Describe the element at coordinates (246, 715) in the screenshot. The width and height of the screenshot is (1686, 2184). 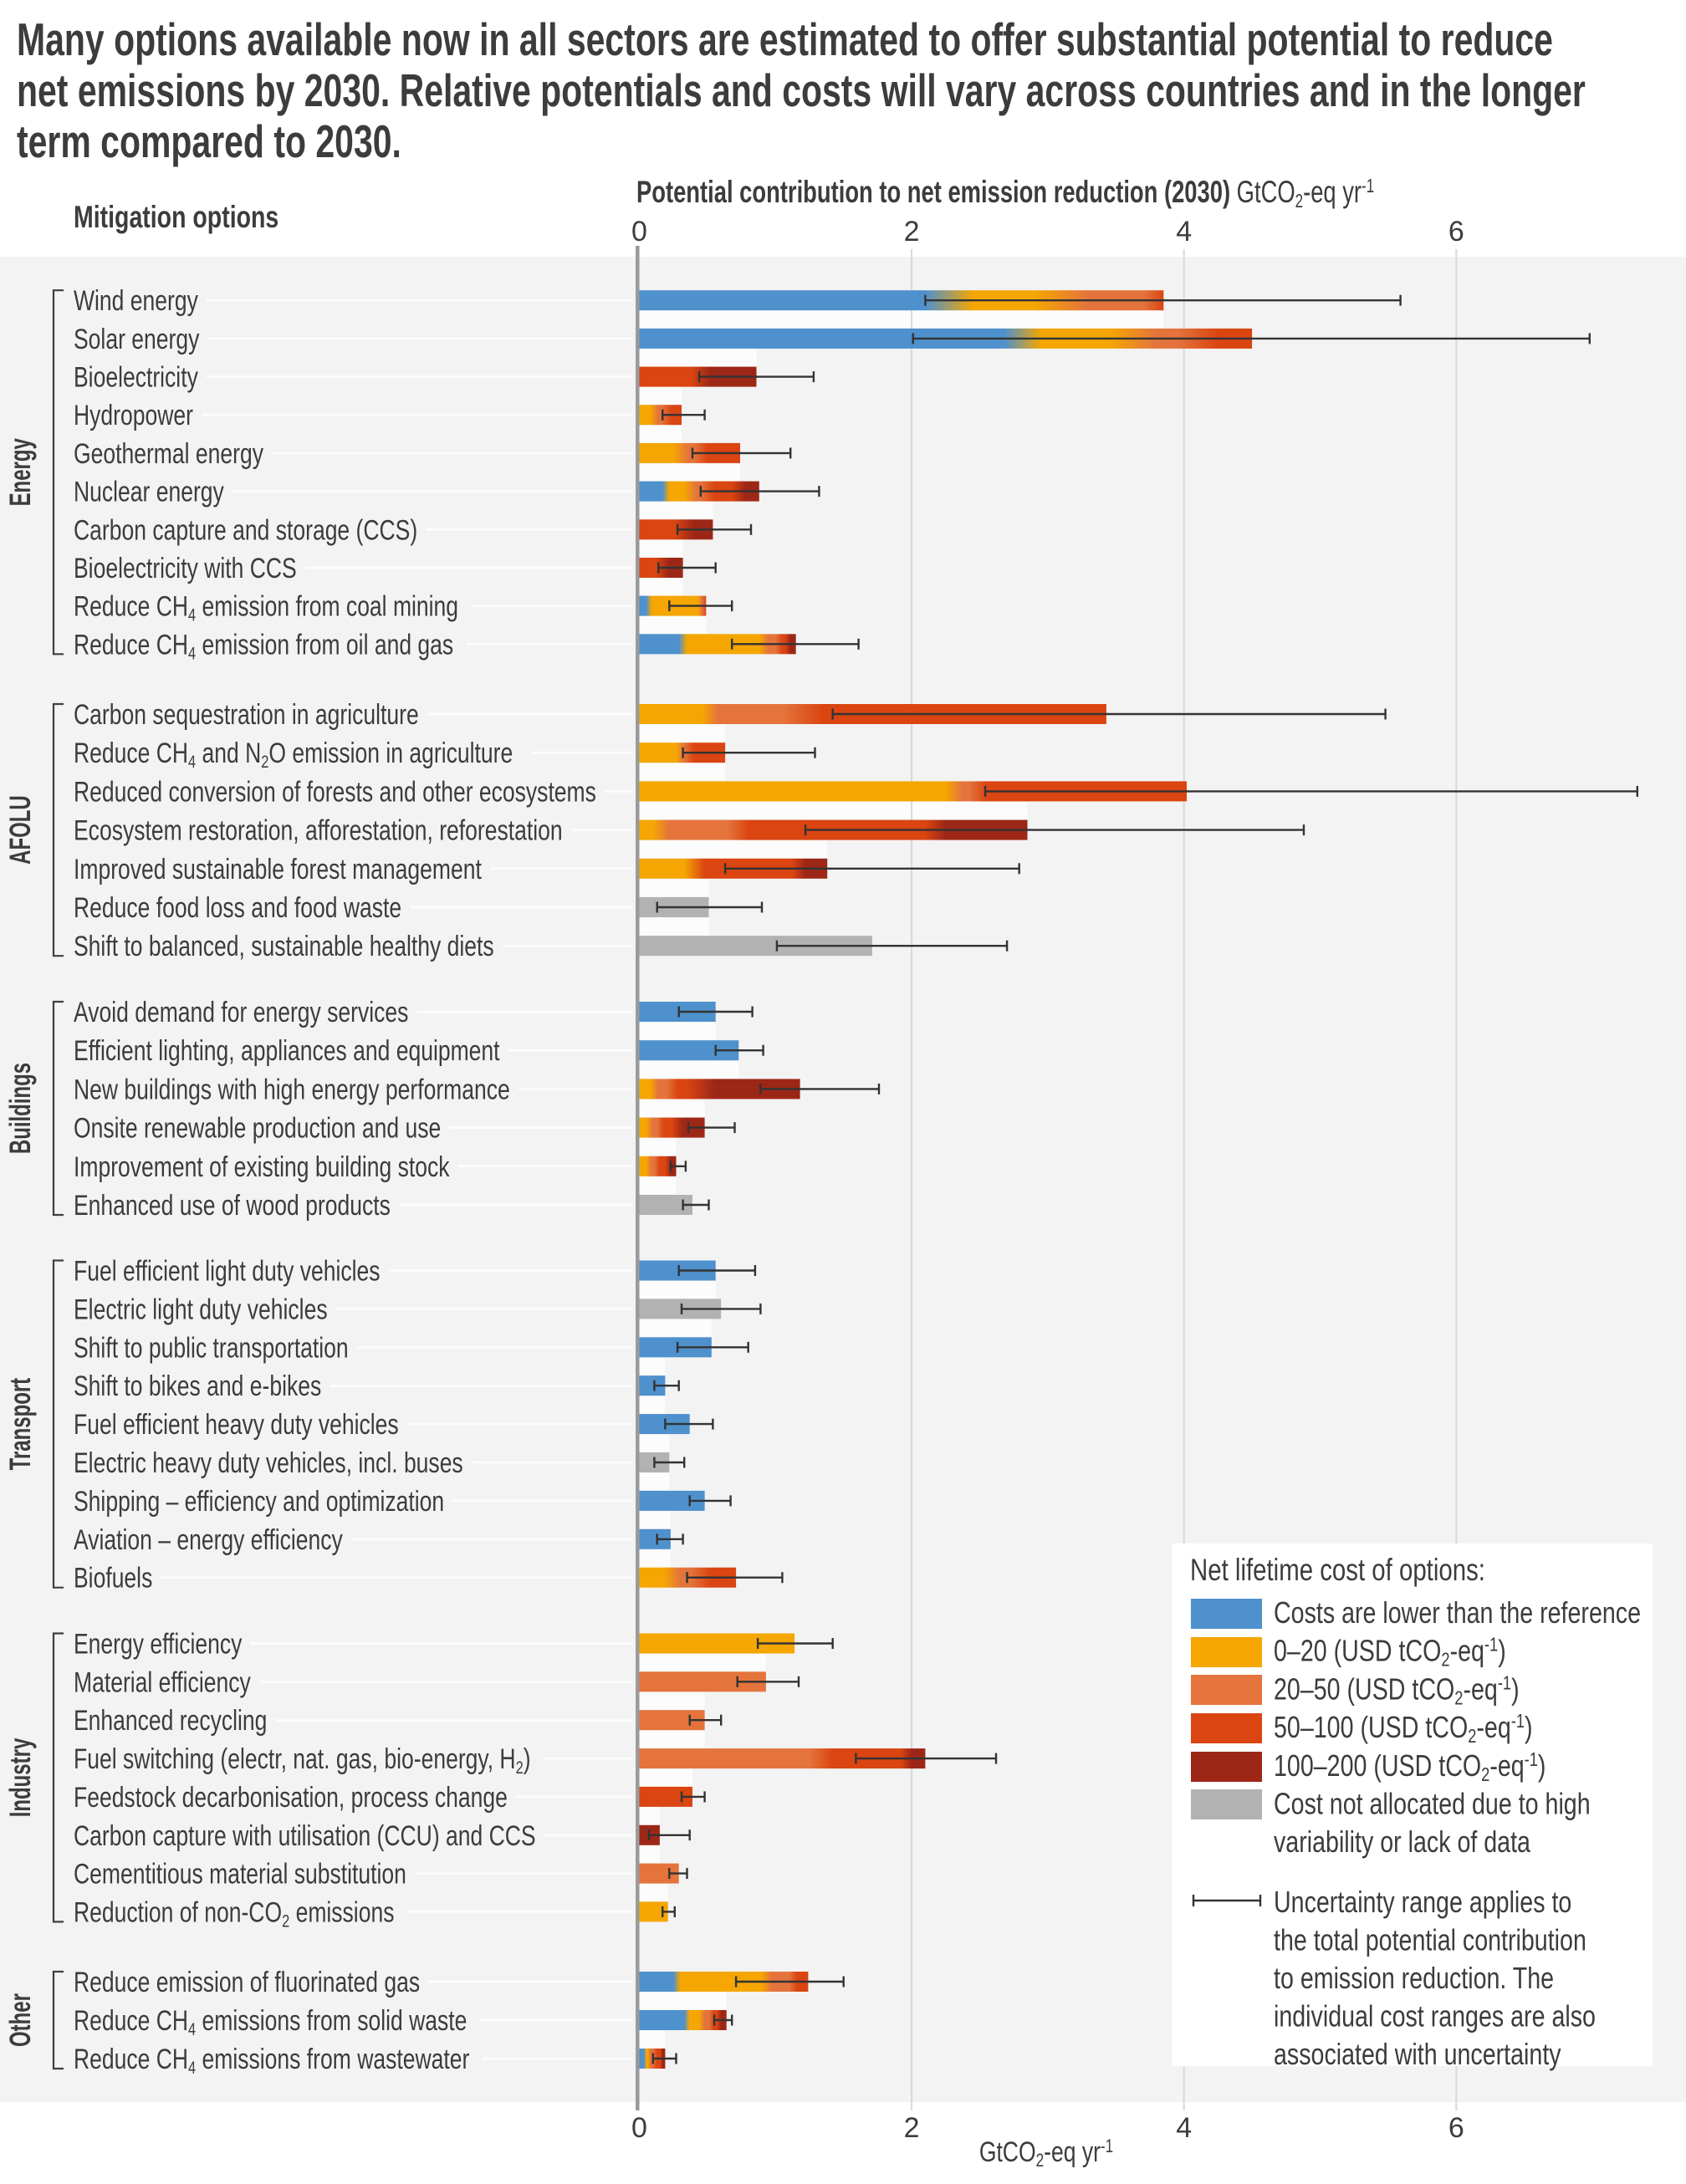
I see `svg-text:Carbon sequestration in agricu: Carbon sequestration in agriculture` at that location.